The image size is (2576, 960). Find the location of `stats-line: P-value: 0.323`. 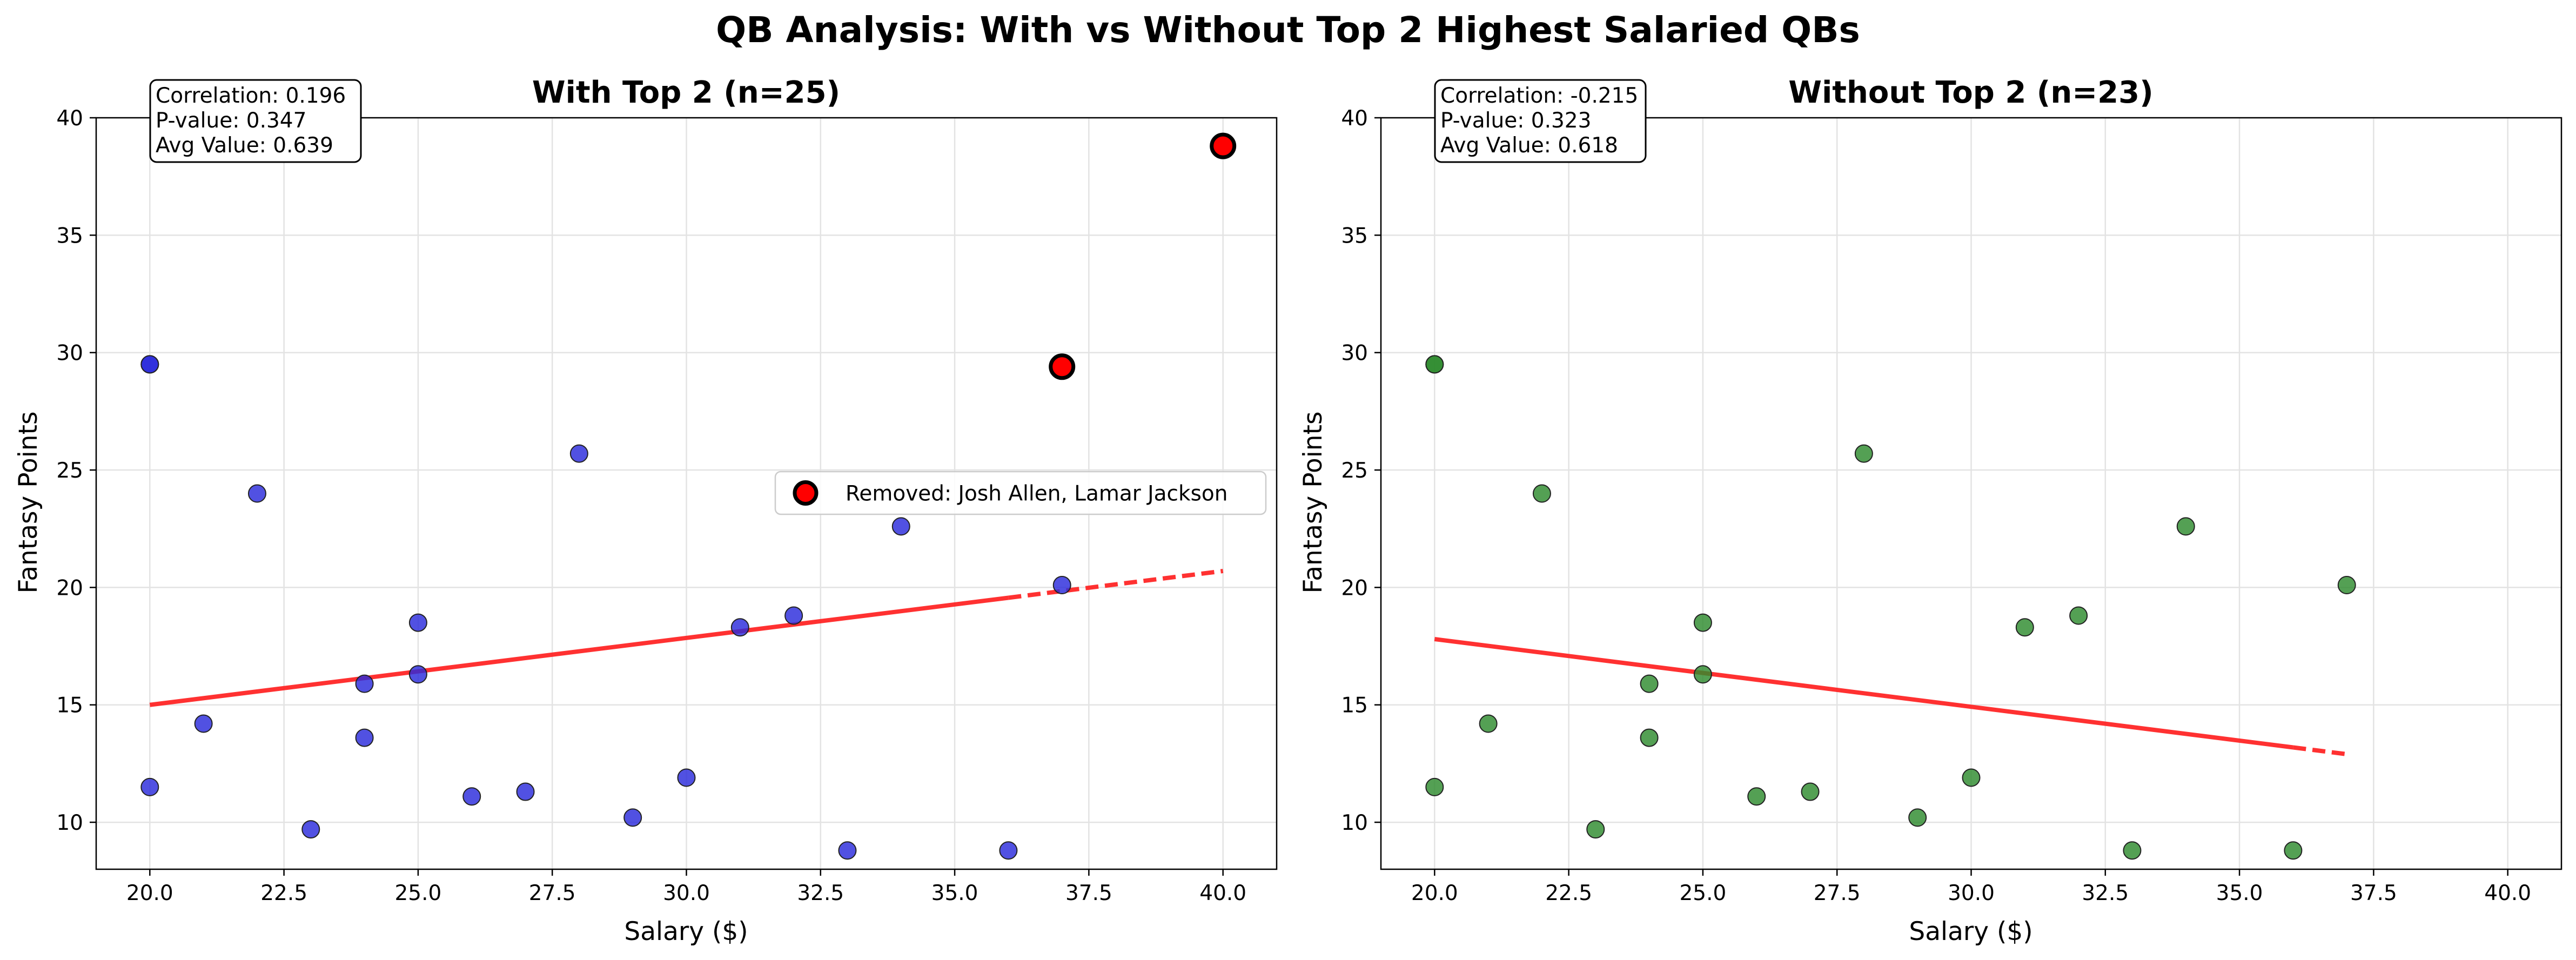

stats-line: P-value: 0.323 is located at coordinates (1515, 121).